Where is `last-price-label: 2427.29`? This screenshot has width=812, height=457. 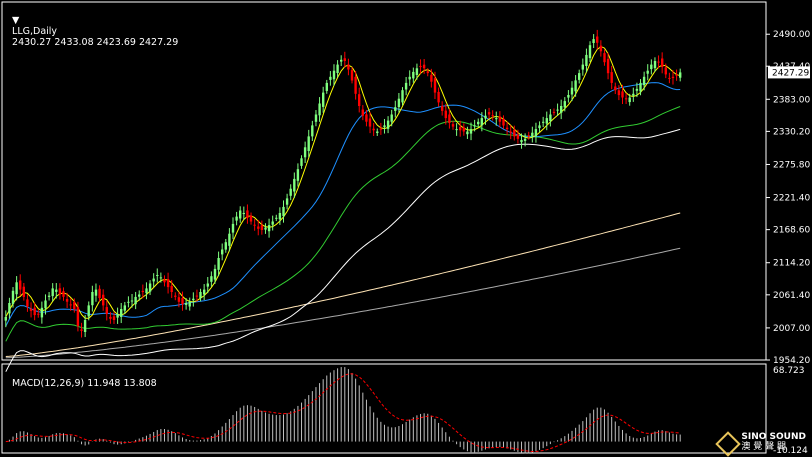
last-price-label: 2427.29 is located at coordinates (790, 73).